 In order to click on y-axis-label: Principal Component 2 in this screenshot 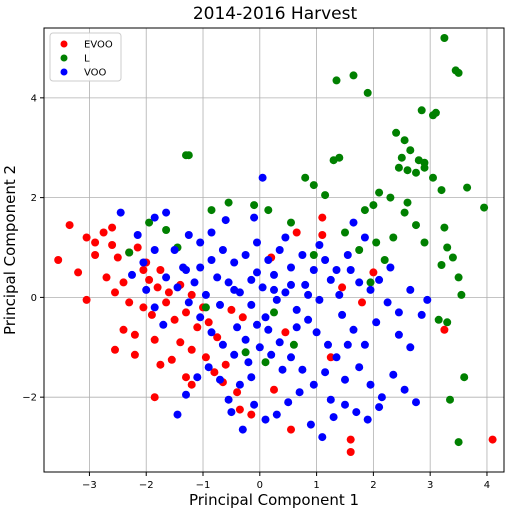, I will do `click(10, 250)`.